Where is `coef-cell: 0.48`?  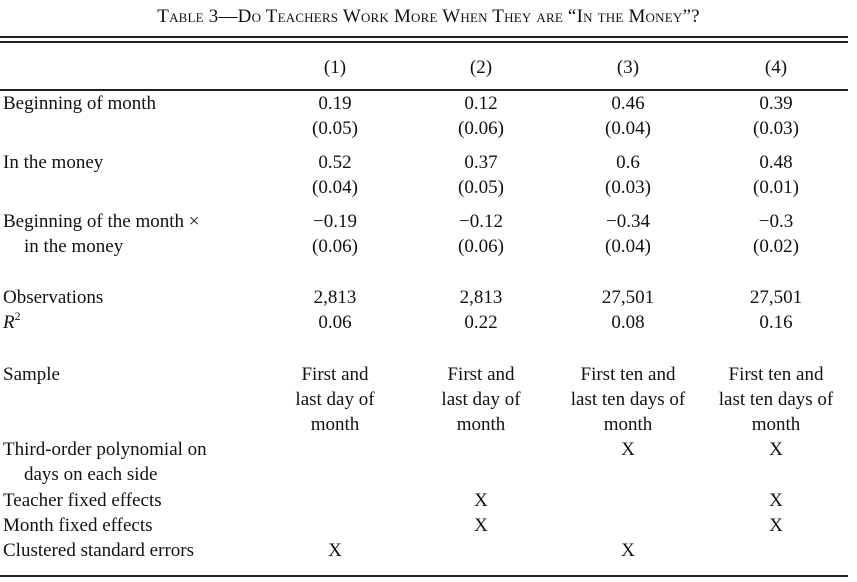 coef-cell: 0.48 is located at coordinates (776, 162).